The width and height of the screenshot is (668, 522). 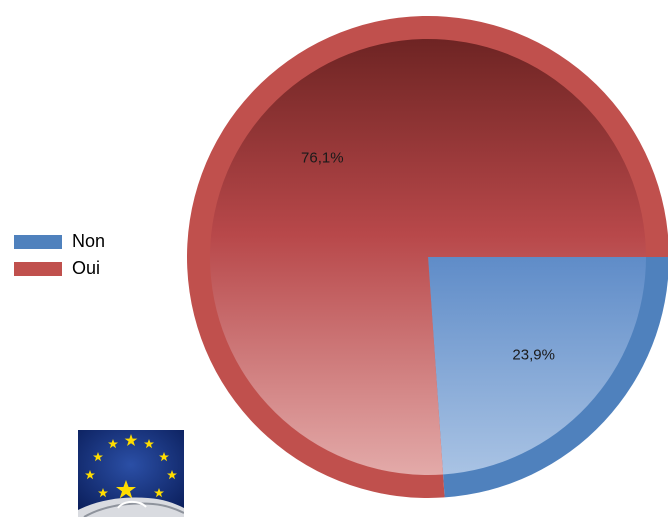 I want to click on legend-label-non: Non, so click(x=89, y=241).